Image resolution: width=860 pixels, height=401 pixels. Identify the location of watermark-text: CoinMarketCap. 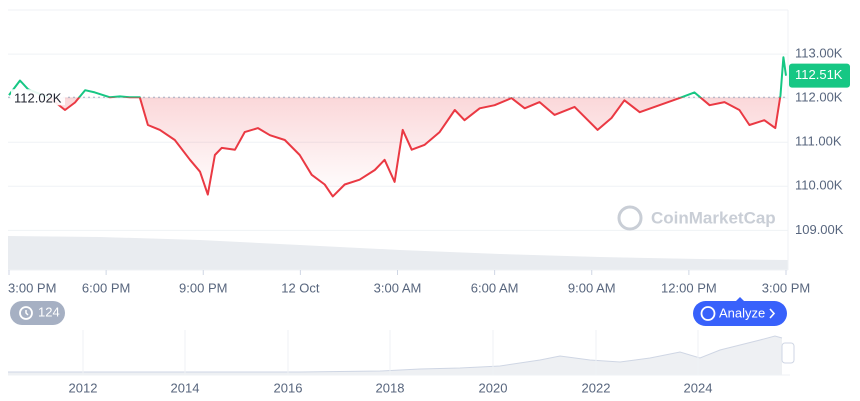
(713, 217).